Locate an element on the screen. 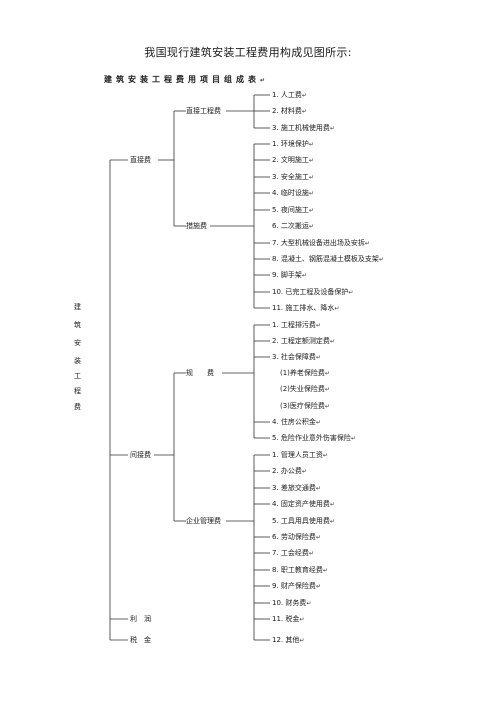 This screenshot has width=496, height=702. list-item: 4. 固定资产使用费↵ is located at coordinates (303, 504).